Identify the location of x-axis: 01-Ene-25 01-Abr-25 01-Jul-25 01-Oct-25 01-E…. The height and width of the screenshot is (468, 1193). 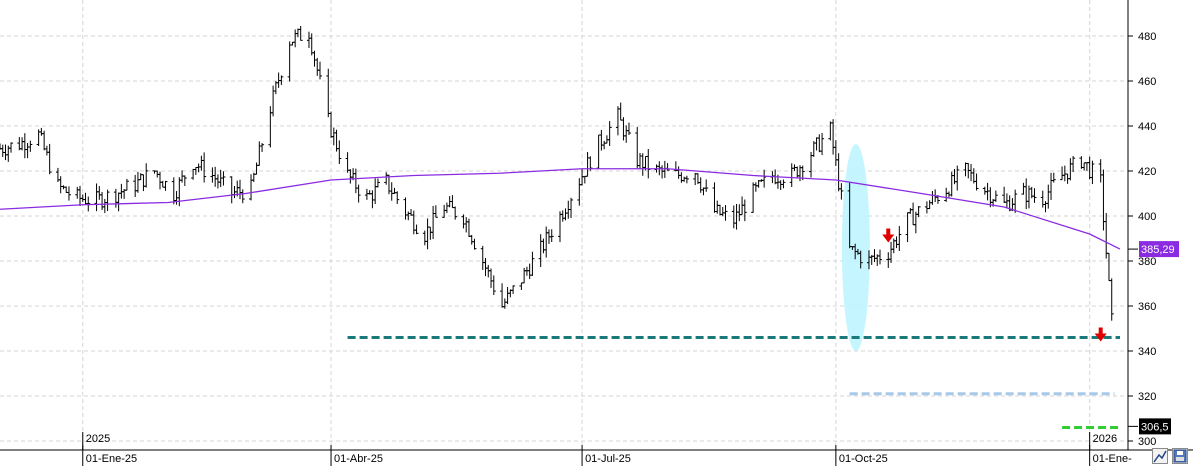
(596, 449).